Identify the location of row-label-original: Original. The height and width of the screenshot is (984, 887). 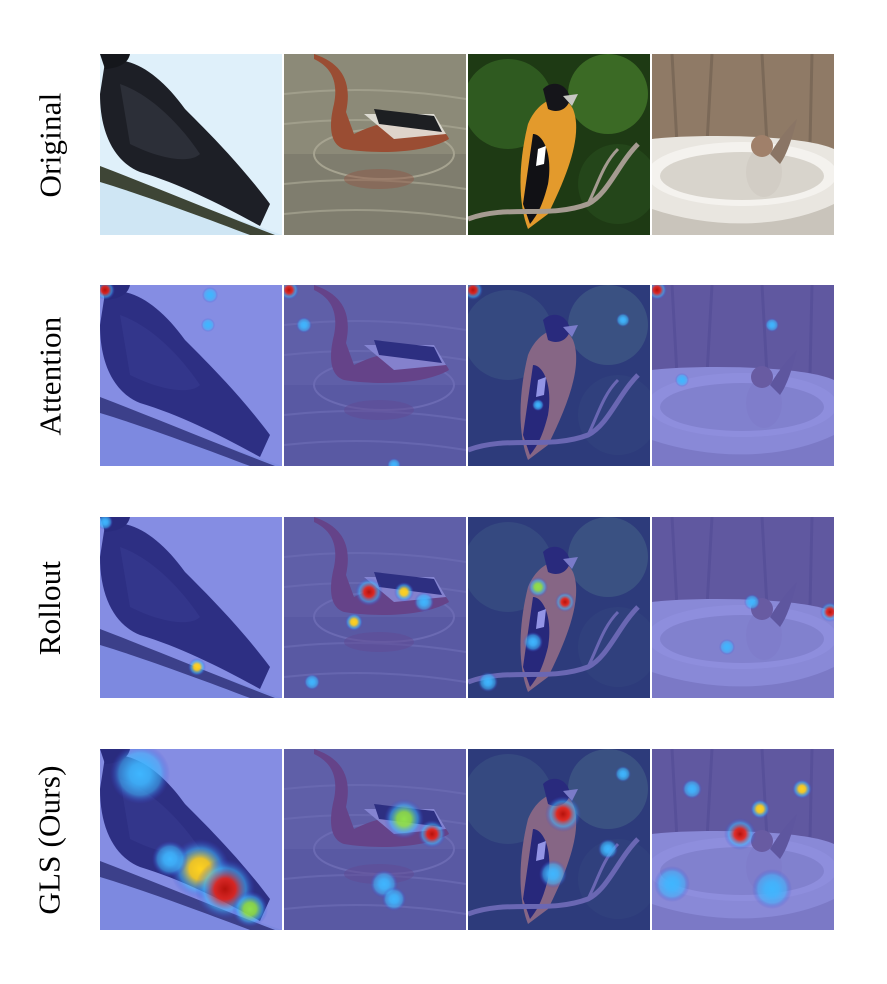
(50, 145).